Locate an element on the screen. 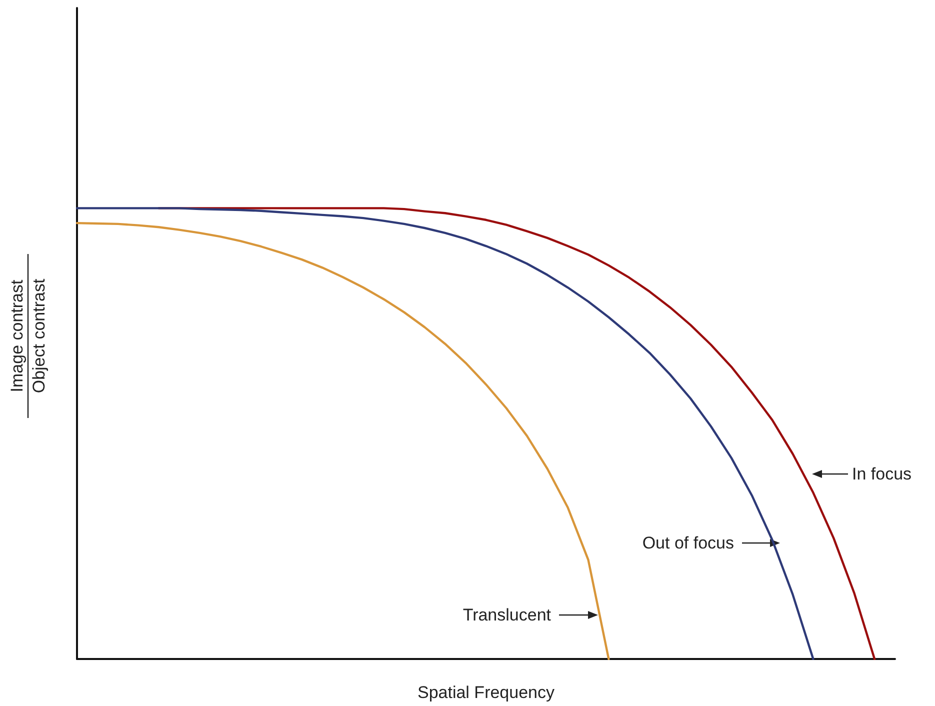 This screenshot has height=706, width=935. annotation: Out of focus is located at coordinates (688, 543).